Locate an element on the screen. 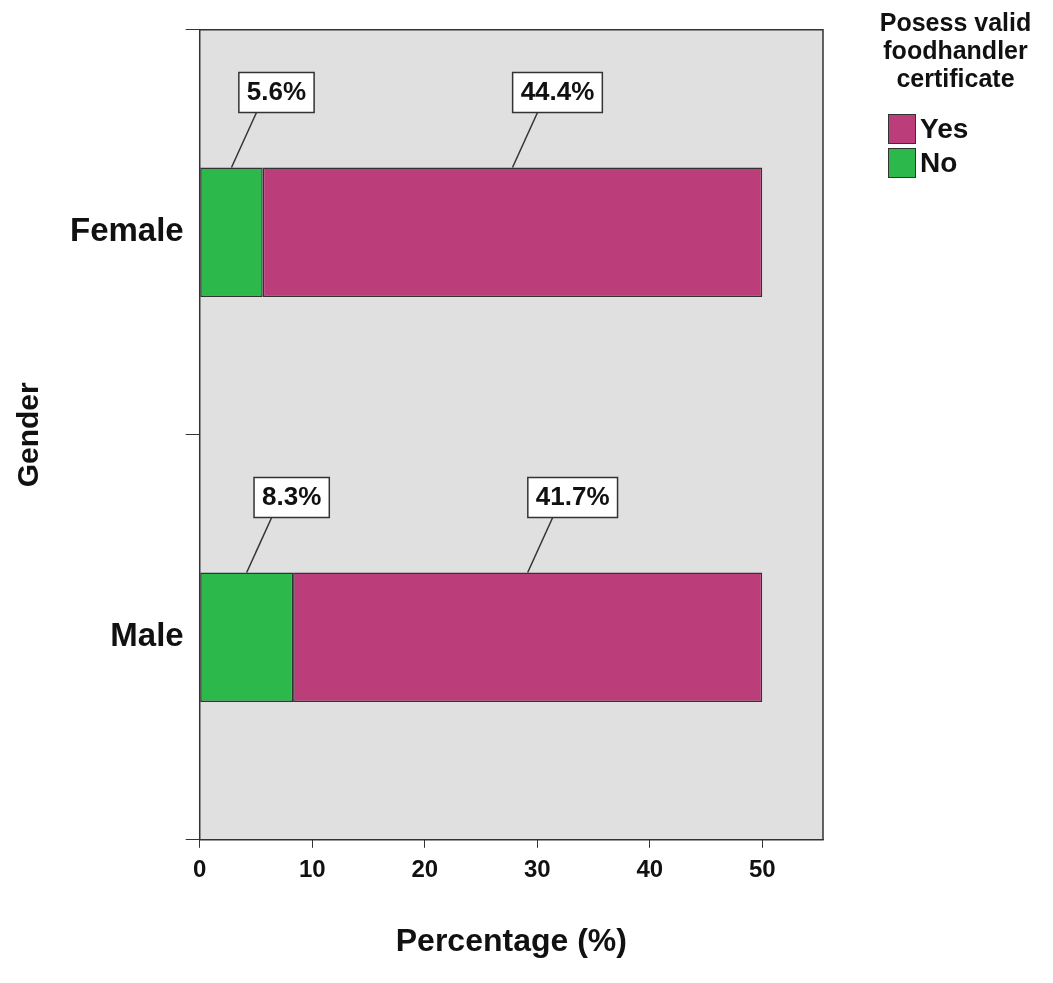 The width and height of the screenshot is (1053, 983). legend-label: No is located at coordinates (939, 163).